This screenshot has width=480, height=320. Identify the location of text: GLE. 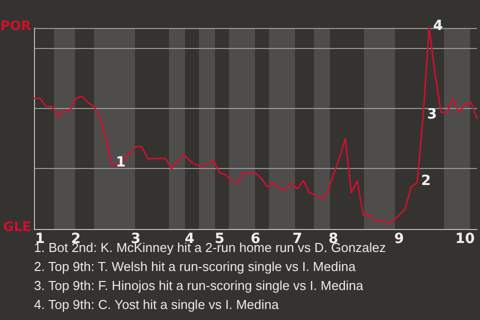
(17, 227).